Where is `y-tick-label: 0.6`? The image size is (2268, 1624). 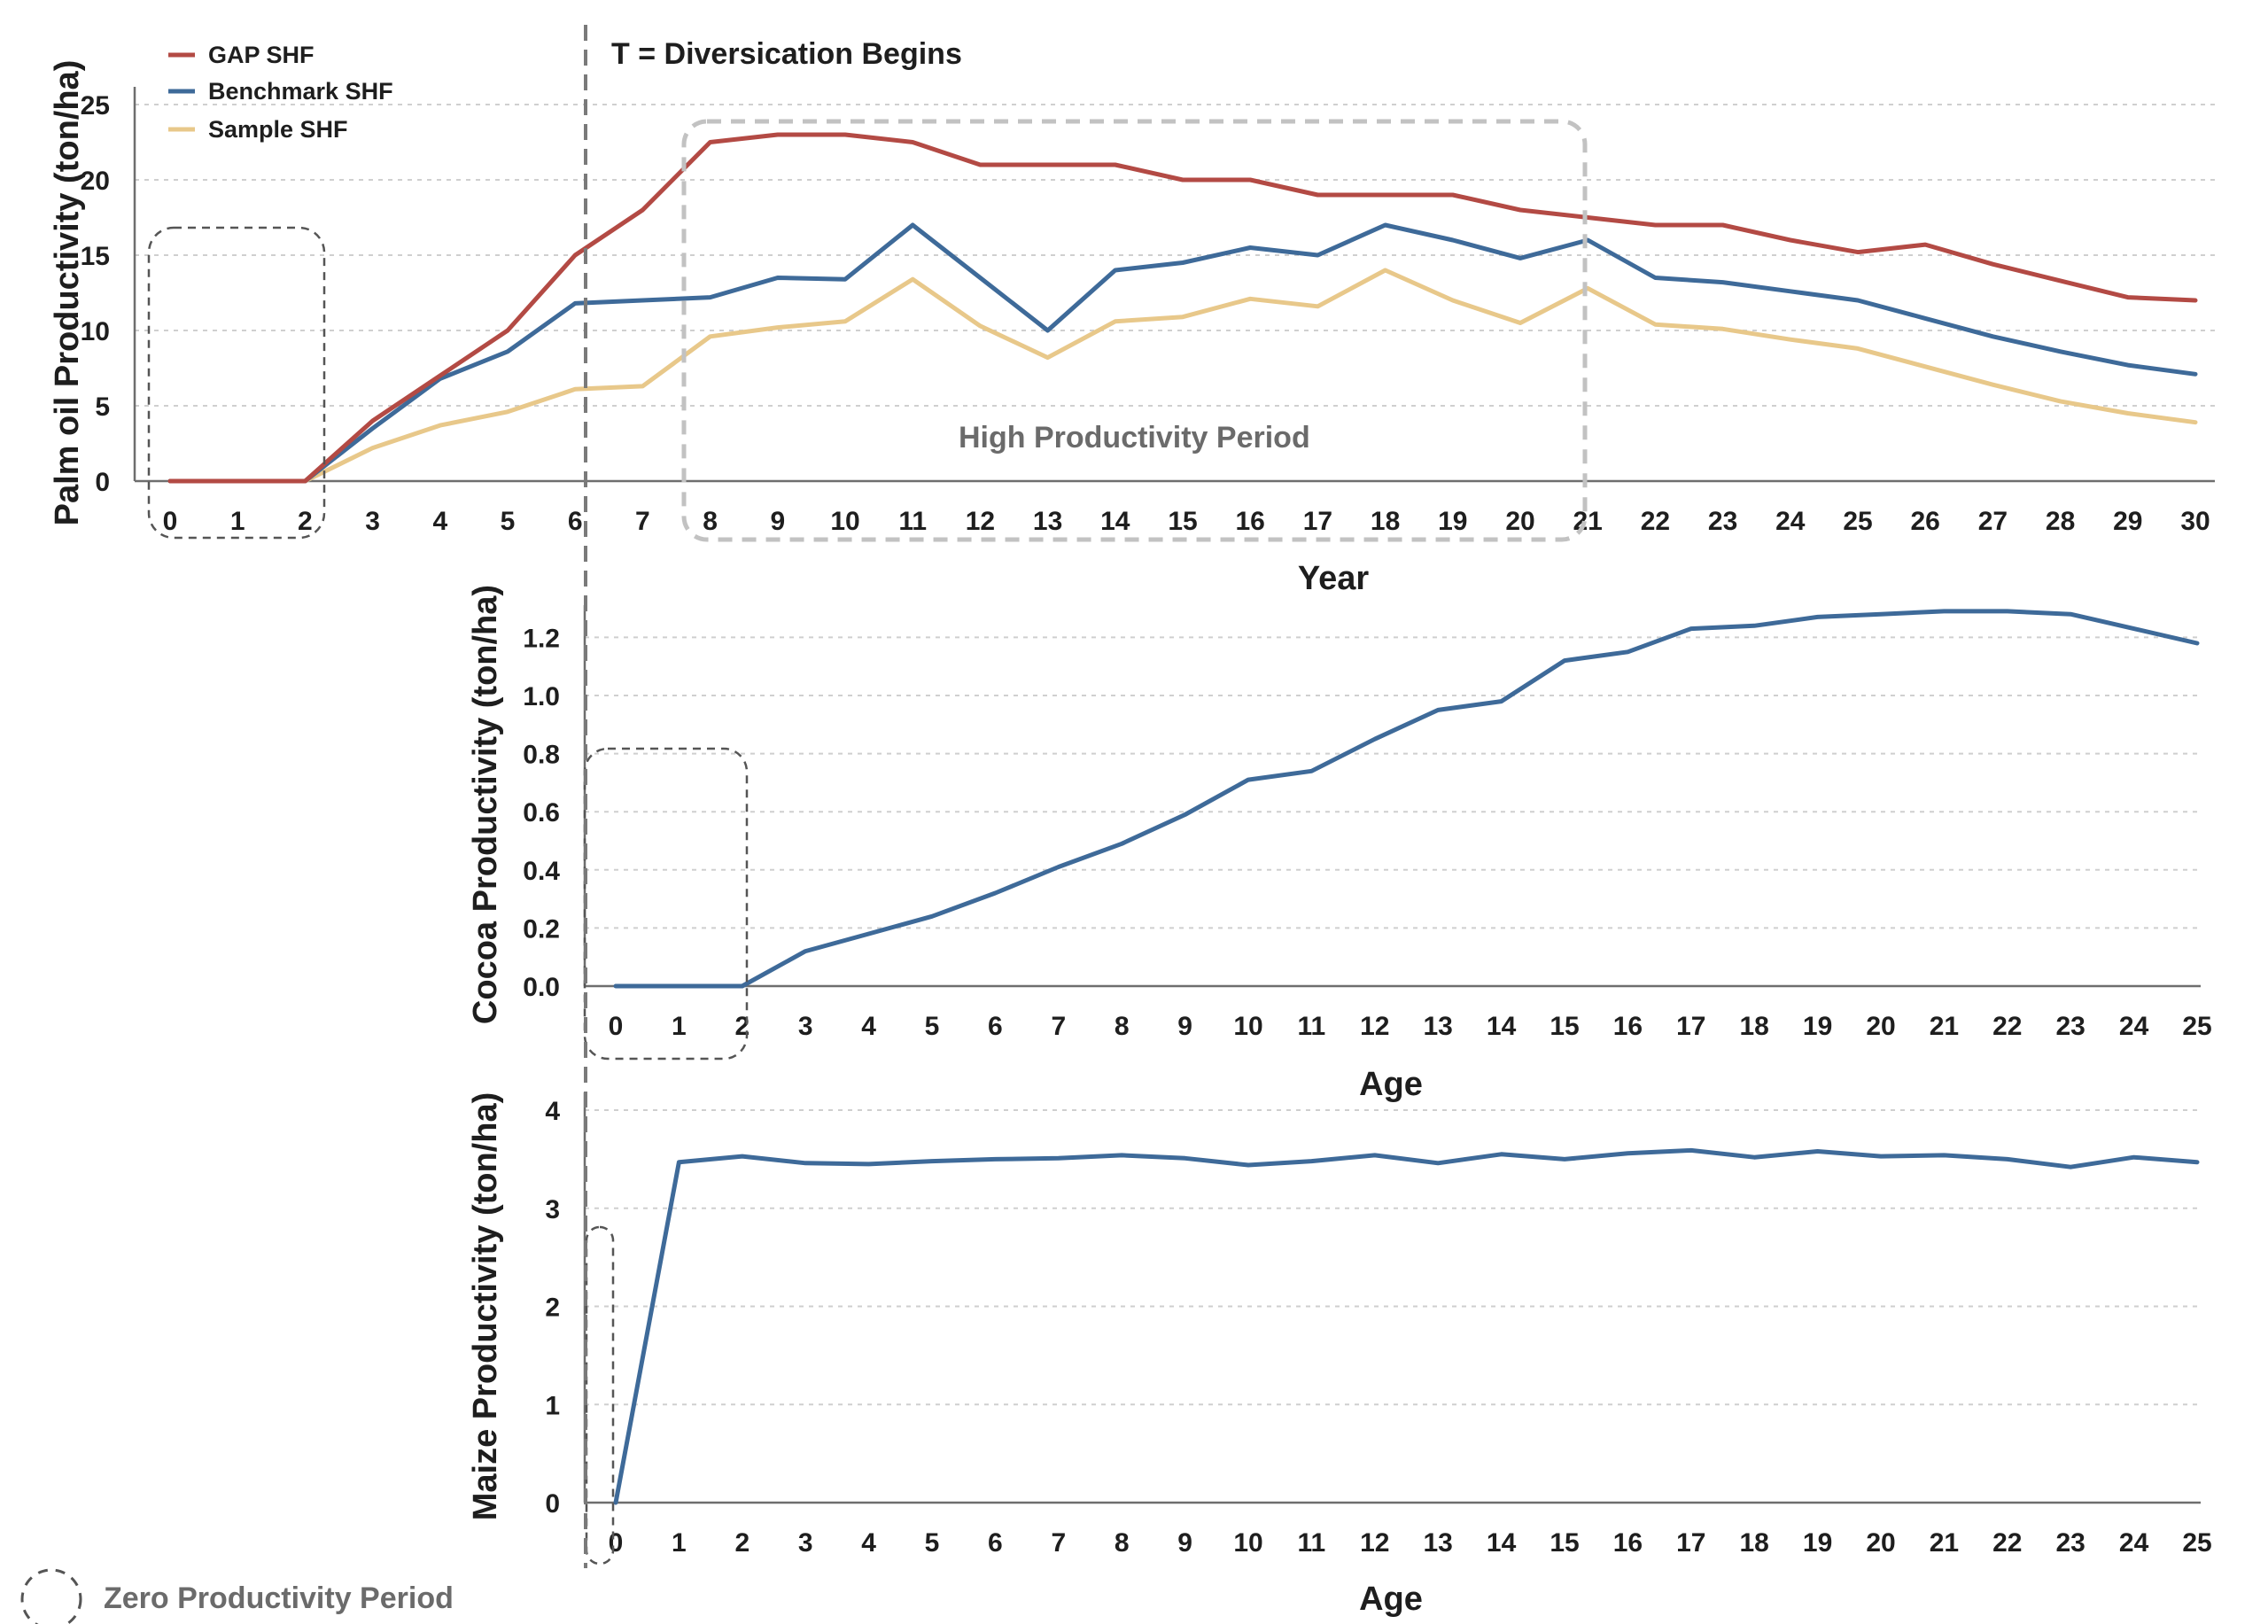 y-tick-label: 0.6 is located at coordinates (541, 813).